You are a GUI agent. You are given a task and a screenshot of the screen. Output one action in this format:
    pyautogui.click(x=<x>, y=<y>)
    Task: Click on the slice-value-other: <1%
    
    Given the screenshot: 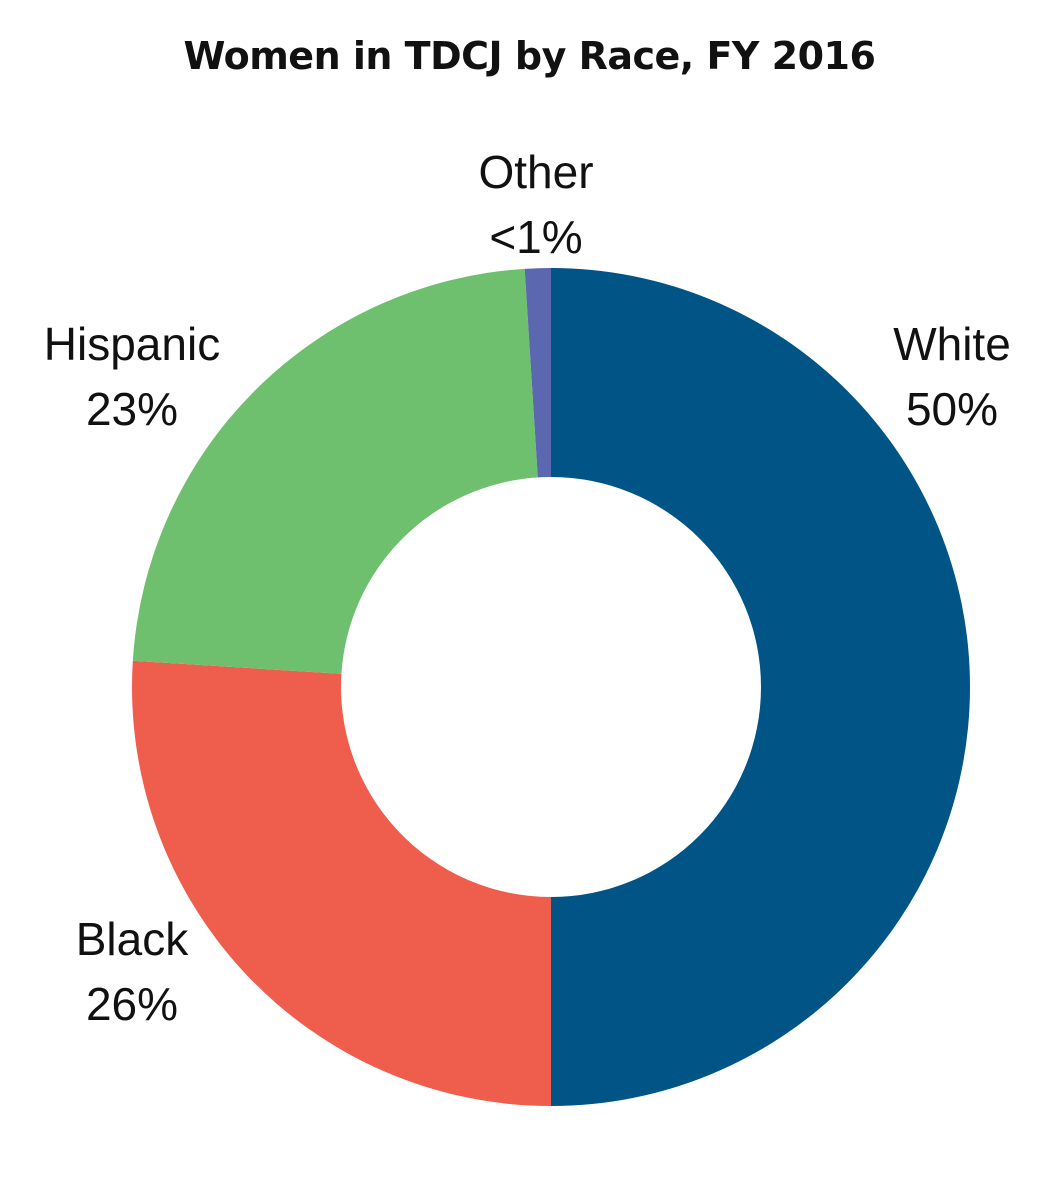 What is the action you would take?
    pyautogui.click(x=535, y=237)
    